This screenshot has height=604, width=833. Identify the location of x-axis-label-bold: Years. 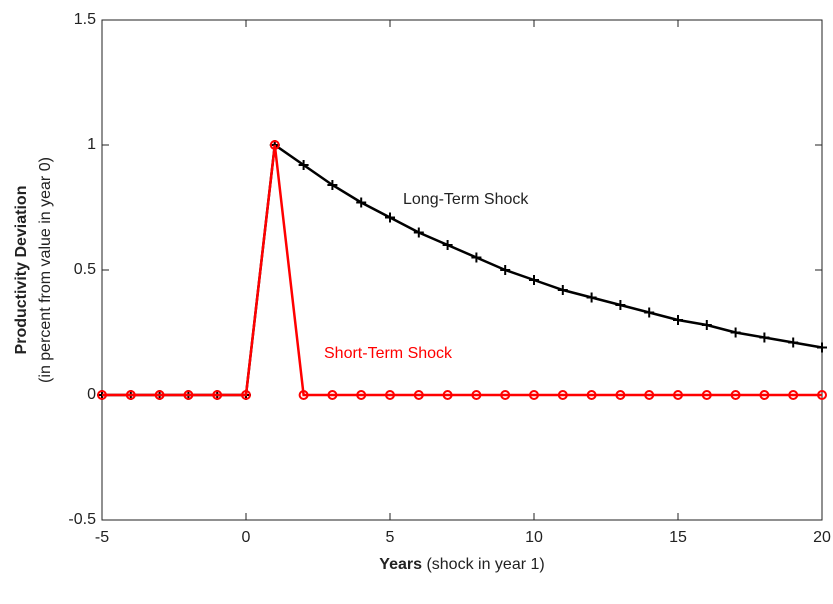
(400, 564).